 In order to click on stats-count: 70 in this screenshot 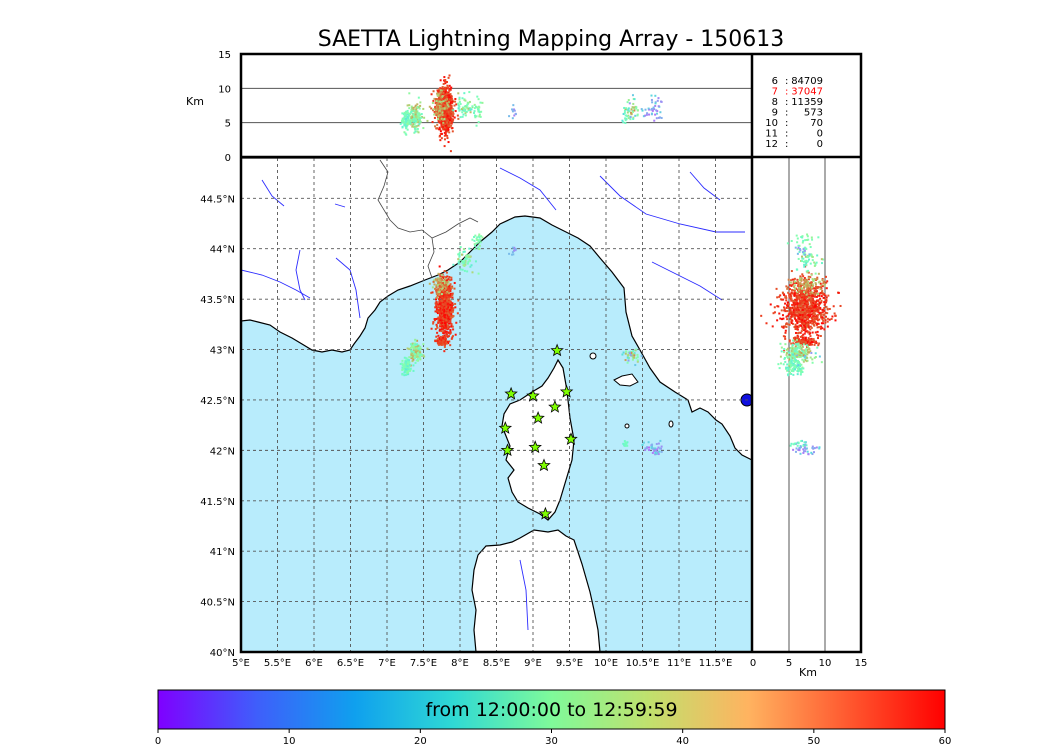, I will do `click(816, 123)`.